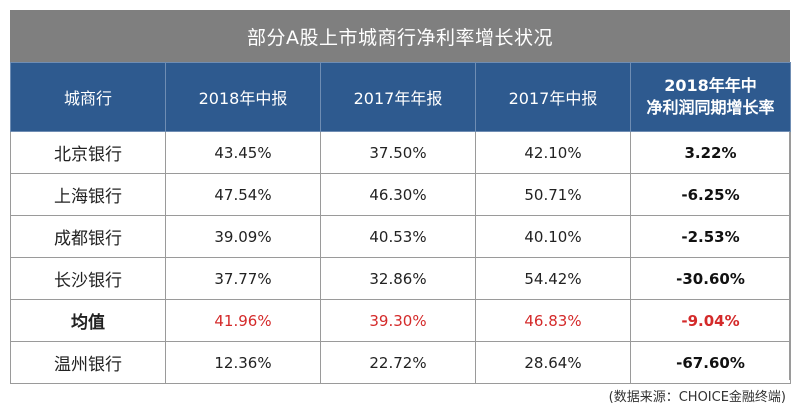  I want to click on header-2017-annual: 2017年年报, so click(398, 97).